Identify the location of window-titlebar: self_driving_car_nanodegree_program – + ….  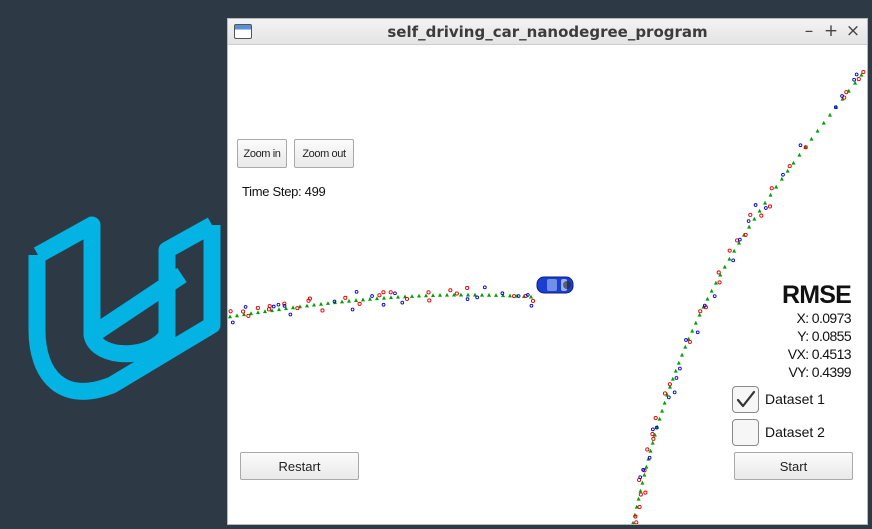
(547, 32).